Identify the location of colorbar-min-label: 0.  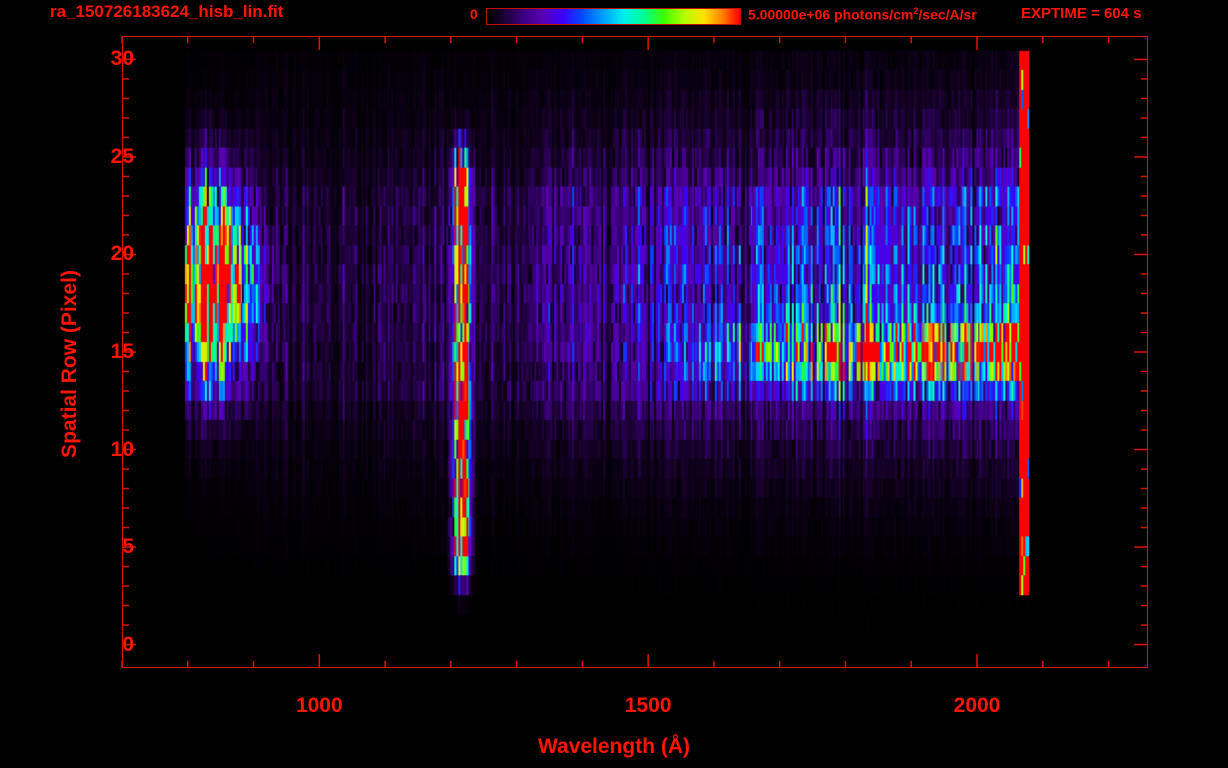
(474, 14).